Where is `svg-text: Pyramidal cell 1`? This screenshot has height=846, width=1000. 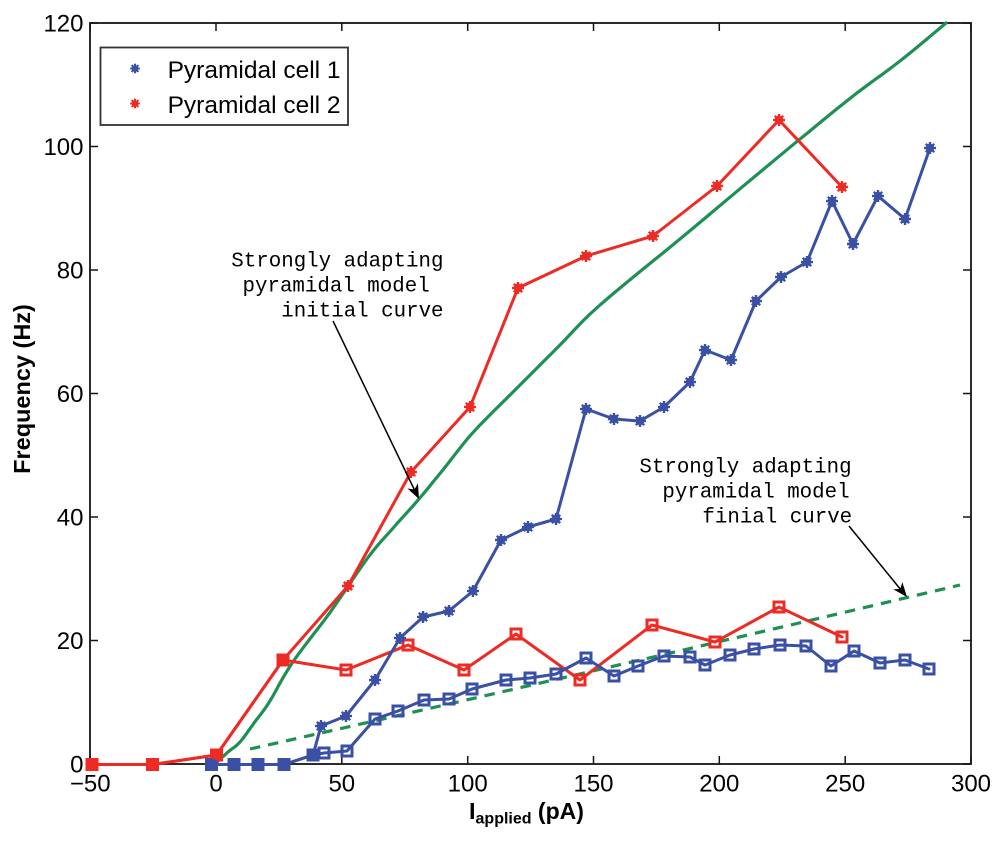
svg-text: Pyramidal cell 1 is located at coordinates (254, 70).